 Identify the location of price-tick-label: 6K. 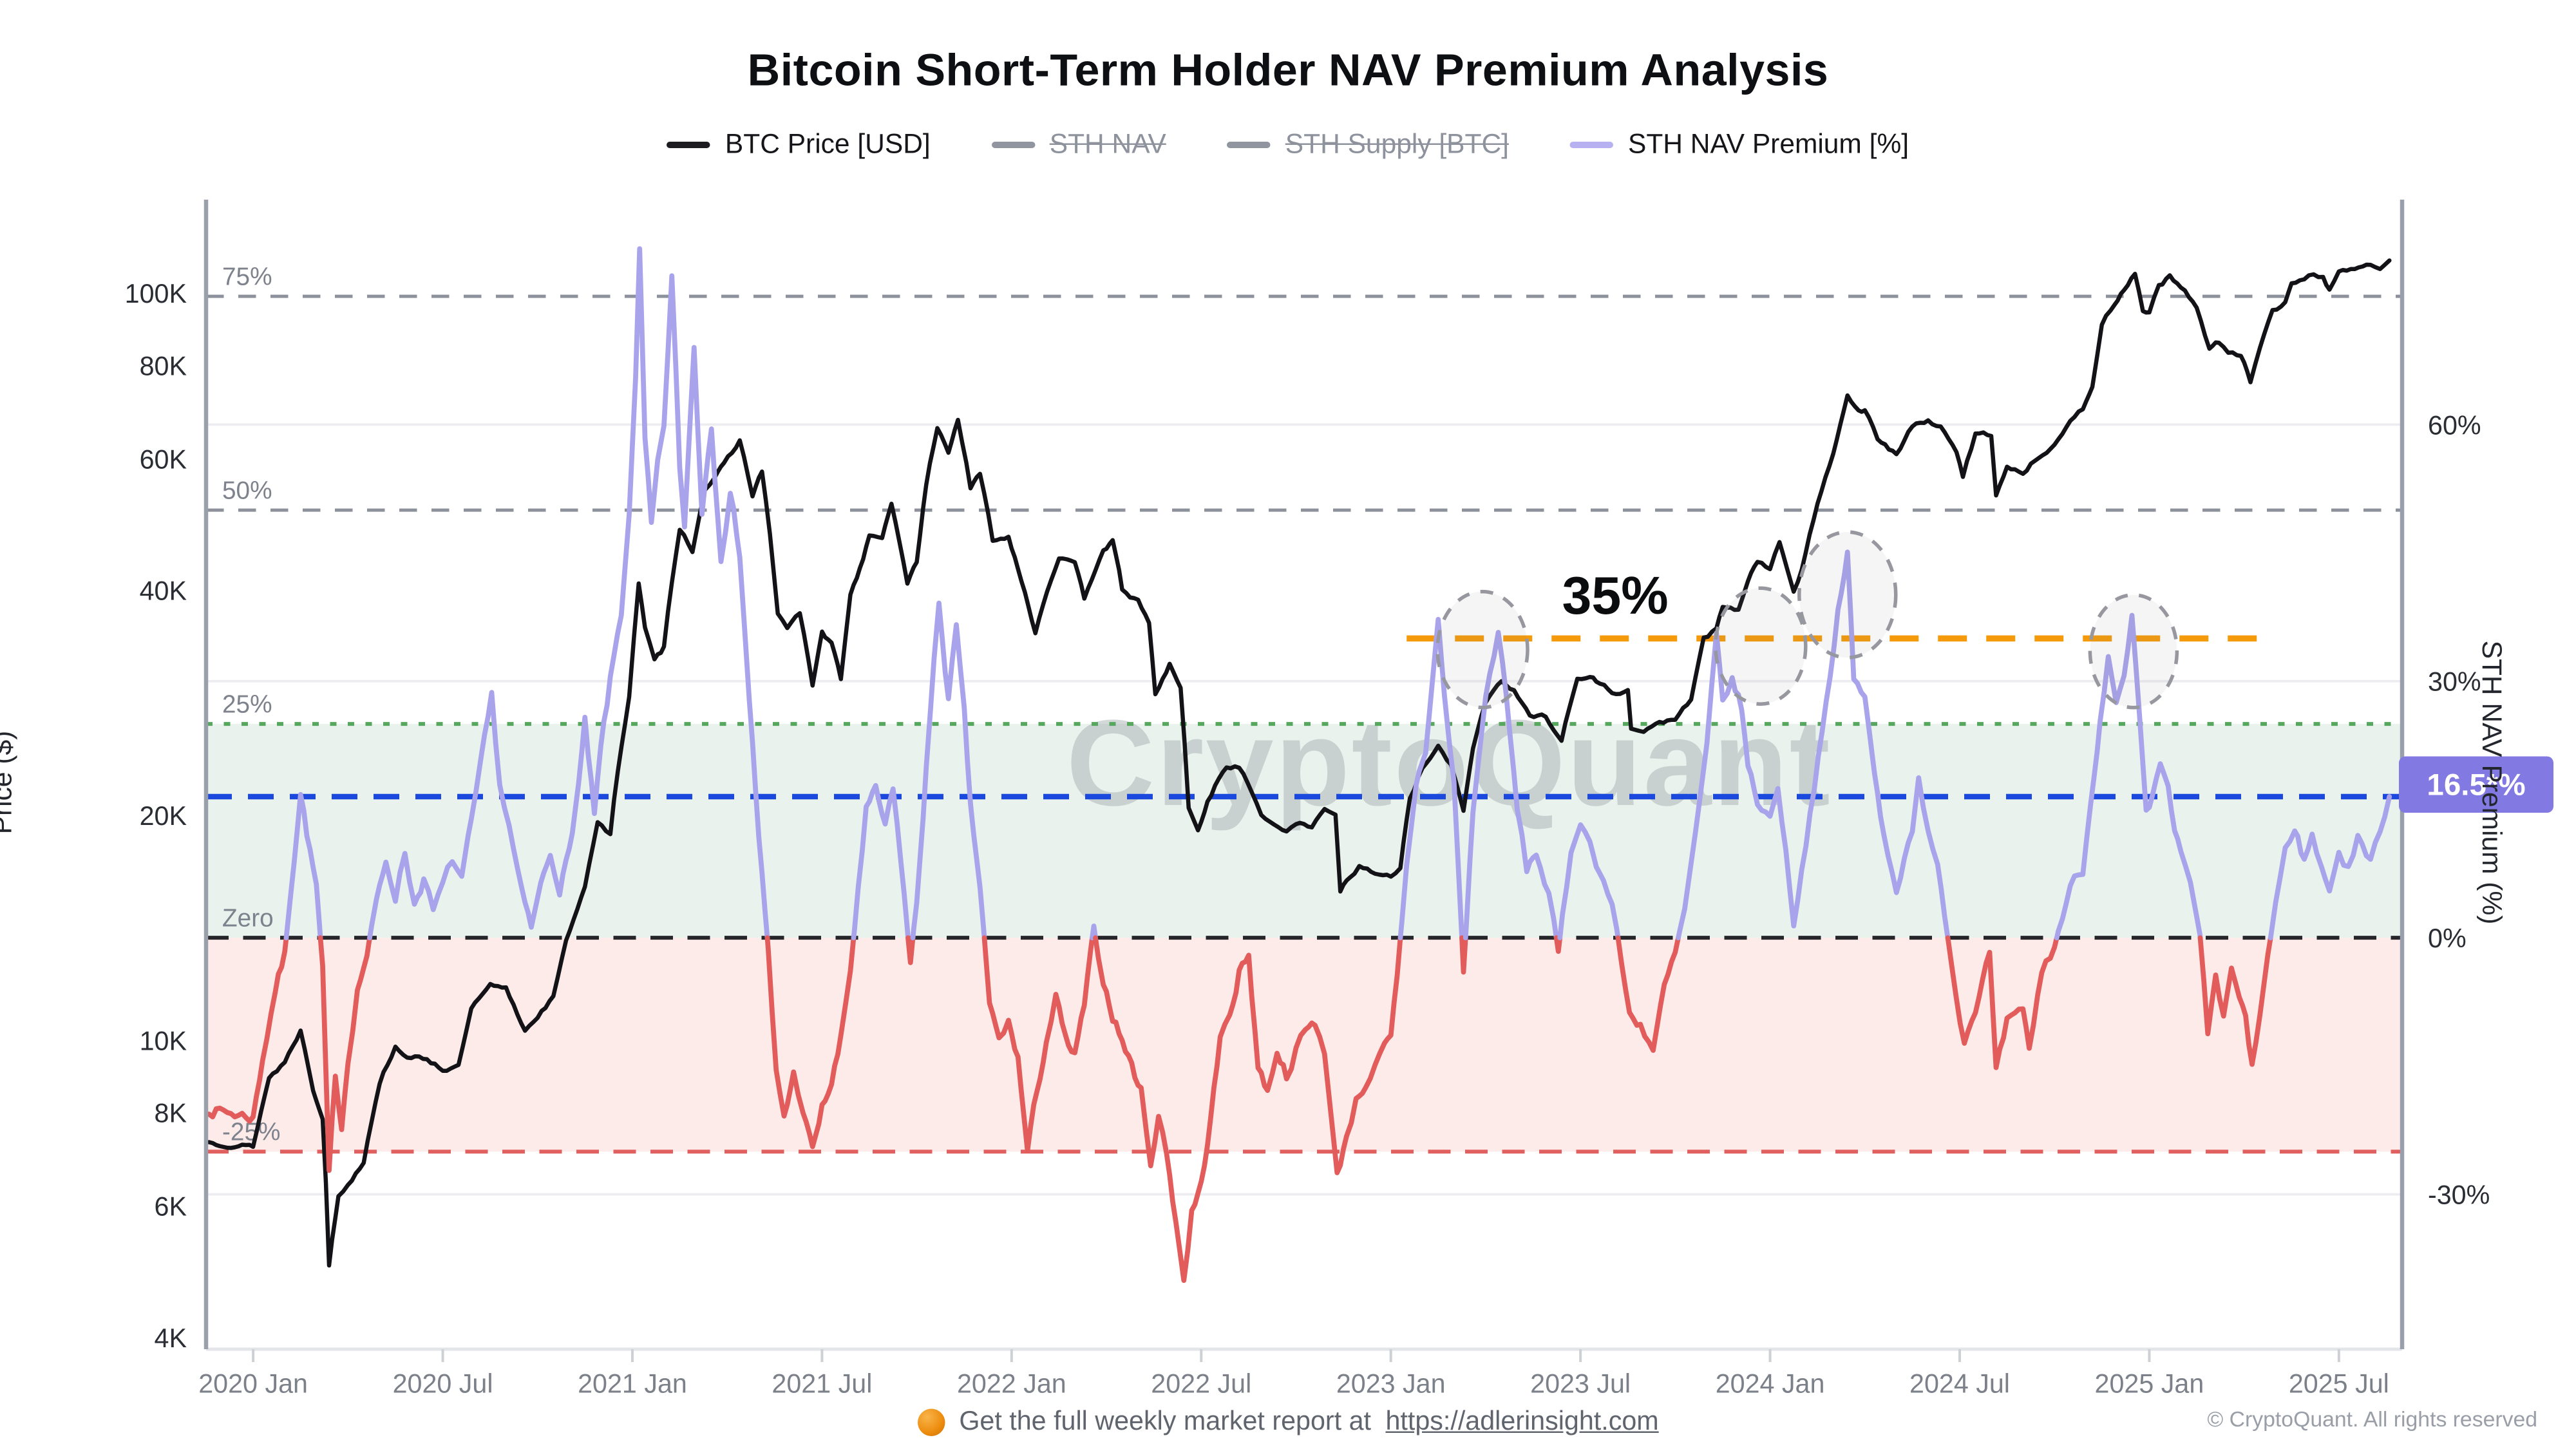
(171, 1207).